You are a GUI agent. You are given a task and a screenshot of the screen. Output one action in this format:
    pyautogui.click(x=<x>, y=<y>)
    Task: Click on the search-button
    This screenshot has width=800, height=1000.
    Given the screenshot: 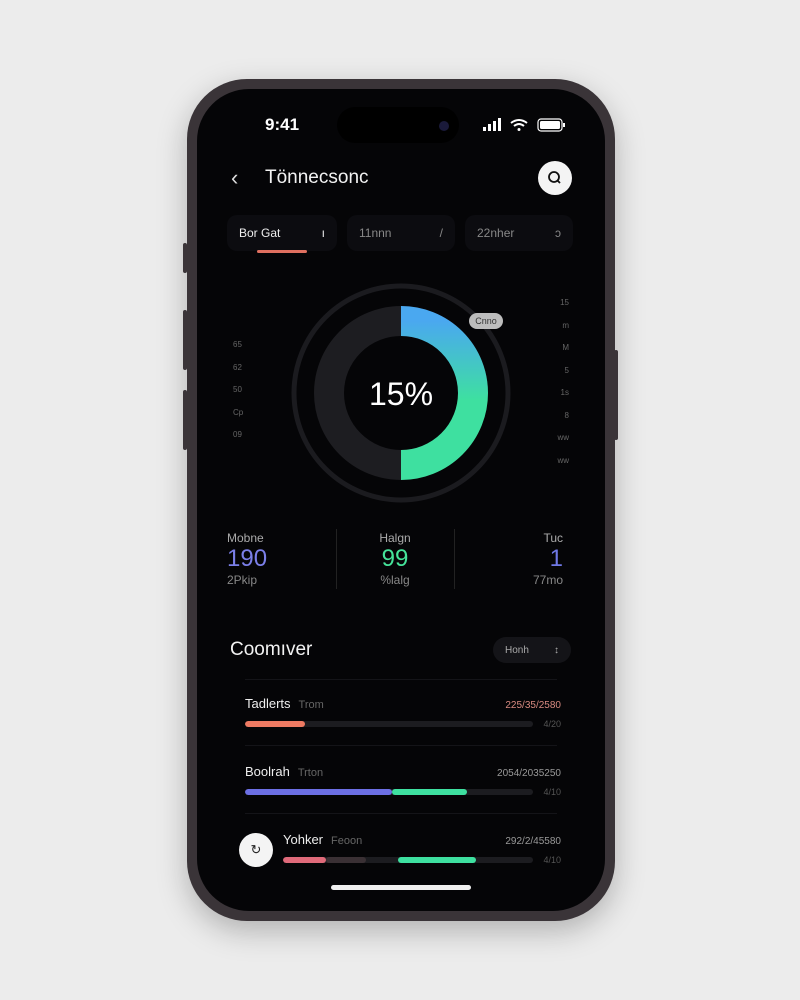 What is the action you would take?
    pyautogui.click(x=555, y=178)
    